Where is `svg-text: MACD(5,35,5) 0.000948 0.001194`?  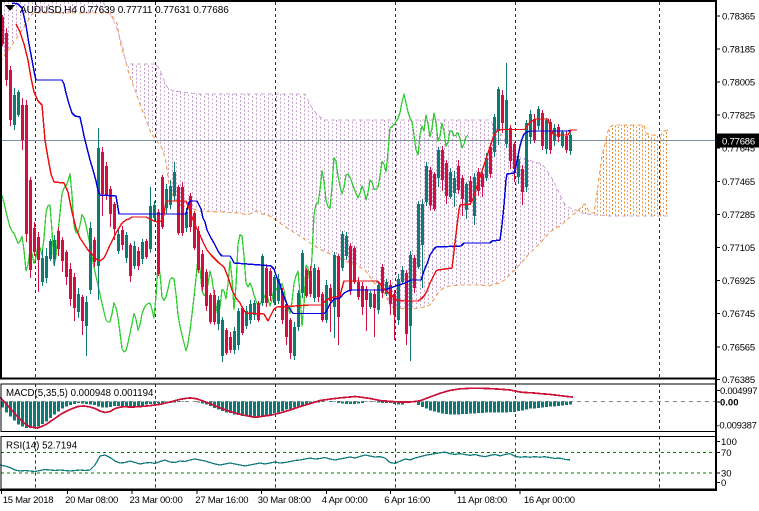
svg-text: MACD(5,35,5) 0.000948 0.001194 is located at coordinates (80, 393).